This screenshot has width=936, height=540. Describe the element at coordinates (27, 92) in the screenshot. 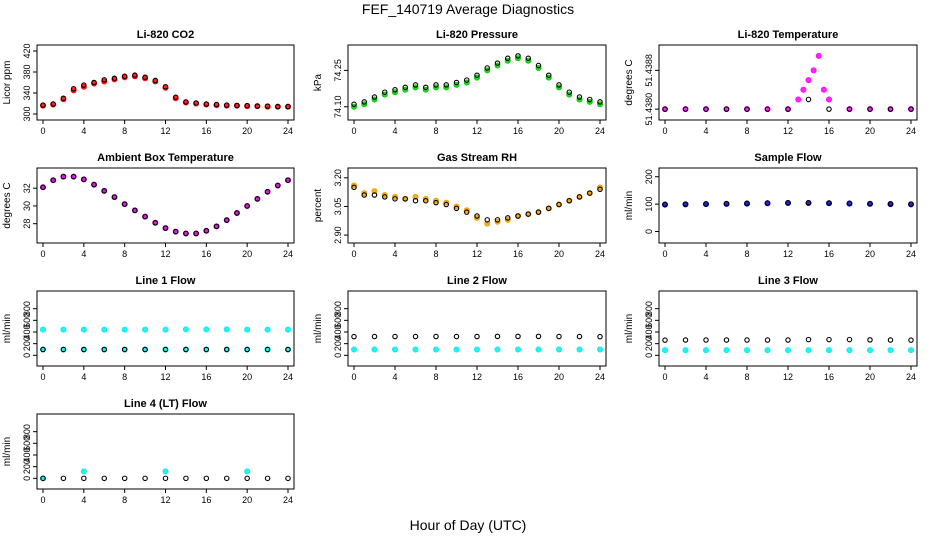

I see `y-tick-label: 340` at that location.